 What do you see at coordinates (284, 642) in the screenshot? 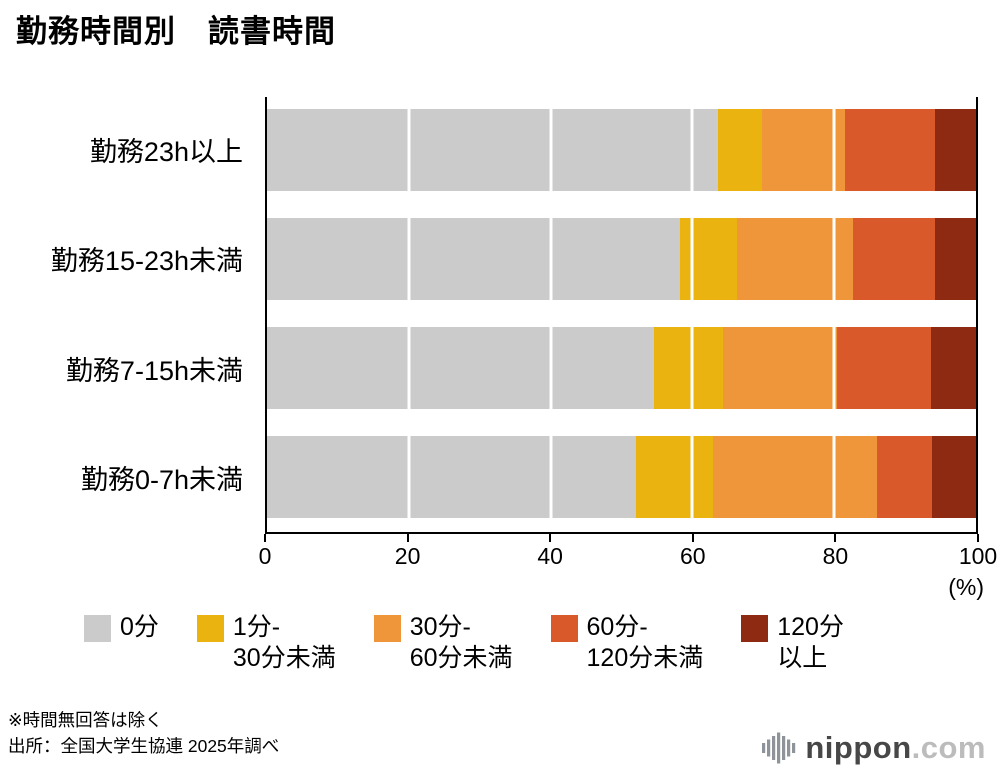
I see `legend-label: 1分- 30分未満` at bounding box center [284, 642].